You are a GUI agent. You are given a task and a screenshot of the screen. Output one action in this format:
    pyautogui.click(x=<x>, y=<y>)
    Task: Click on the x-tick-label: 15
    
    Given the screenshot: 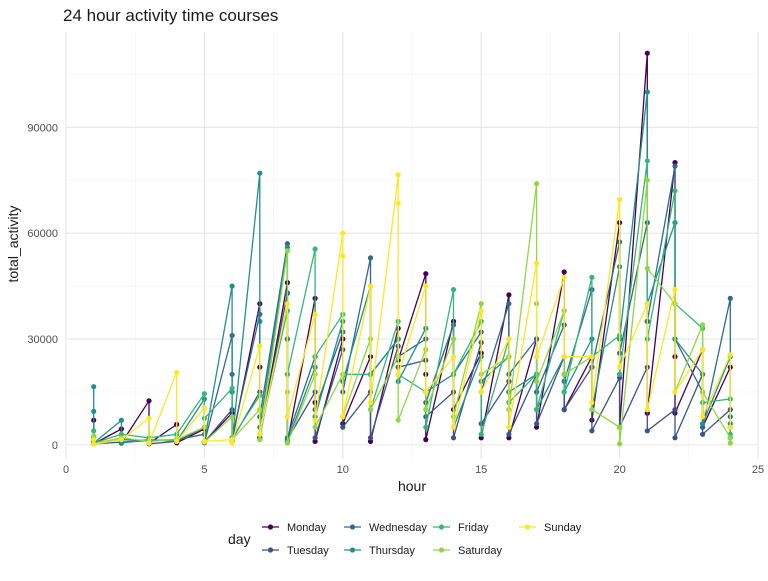 What is the action you would take?
    pyautogui.click(x=481, y=470)
    